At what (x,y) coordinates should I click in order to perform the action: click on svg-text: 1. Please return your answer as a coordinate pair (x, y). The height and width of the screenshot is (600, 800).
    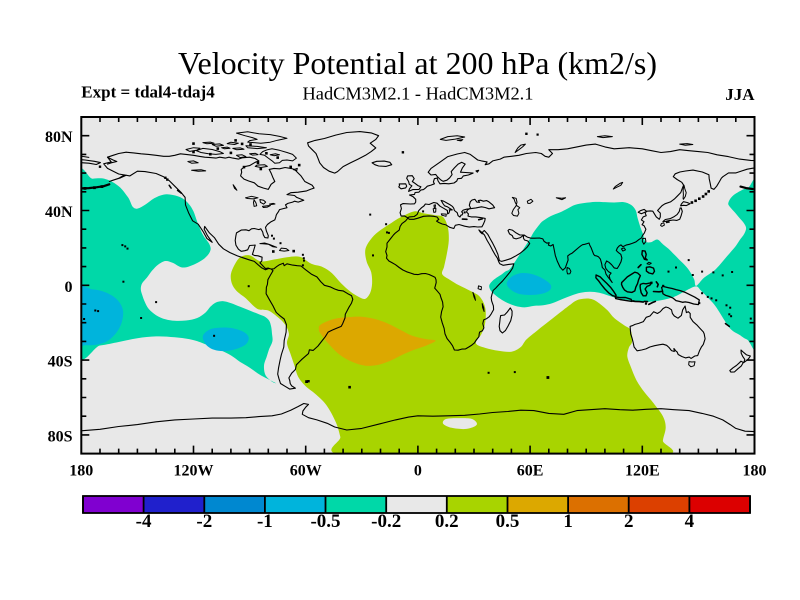
    Looking at the image, I should click on (568, 521).